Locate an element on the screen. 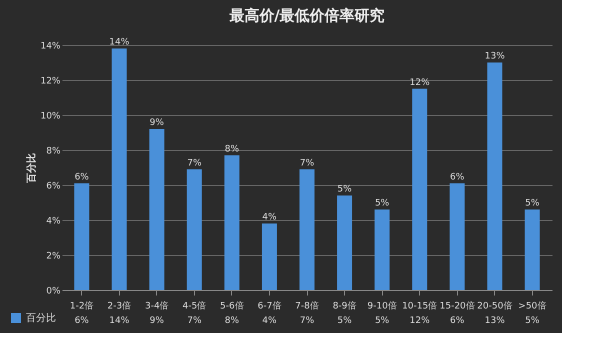 The height and width of the screenshot is (355, 592). data-label: 13% is located at coordinates (495, 321).